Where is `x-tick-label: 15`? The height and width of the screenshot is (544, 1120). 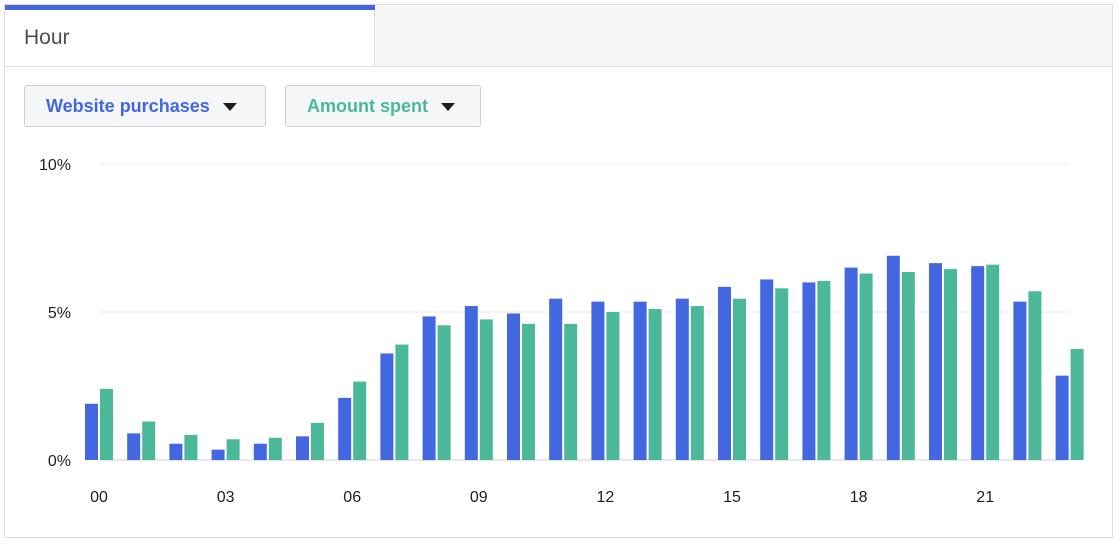
x-tick-label: 15 is located at coordinates (732, 497).